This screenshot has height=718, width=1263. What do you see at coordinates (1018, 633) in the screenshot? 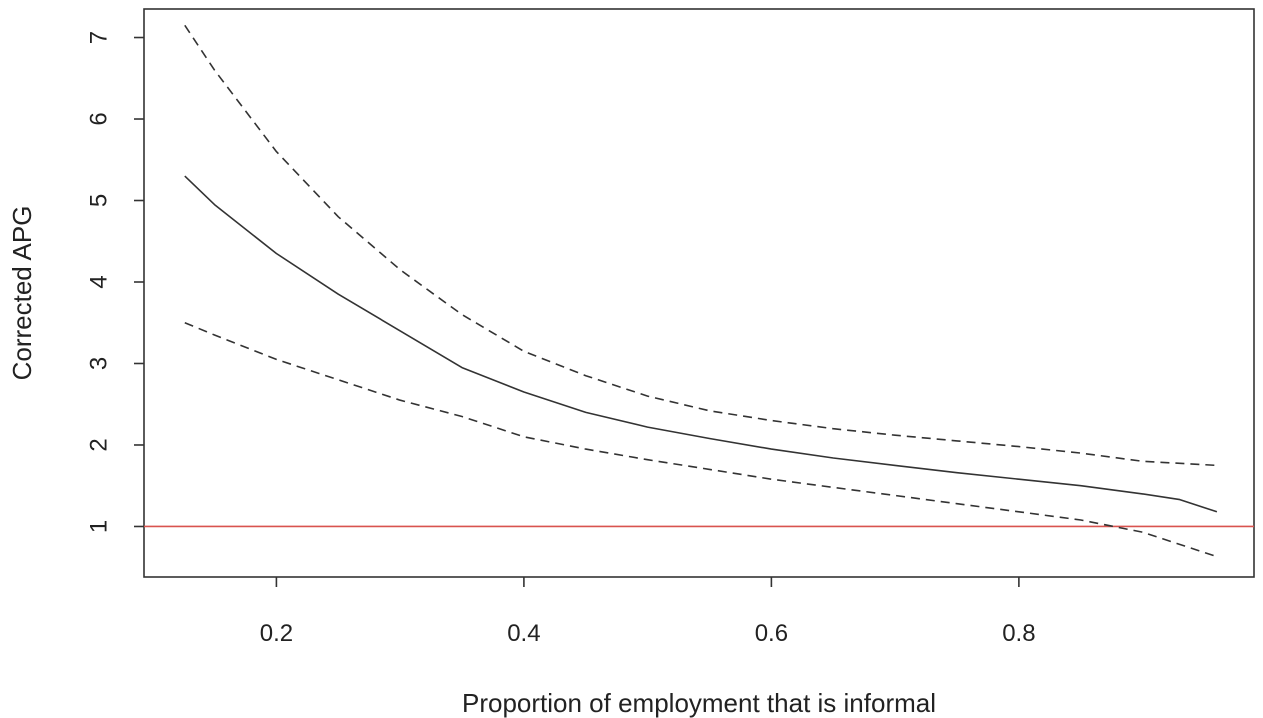
I see `x-tick-label: 0.8` at bounding box center [1018, 633].